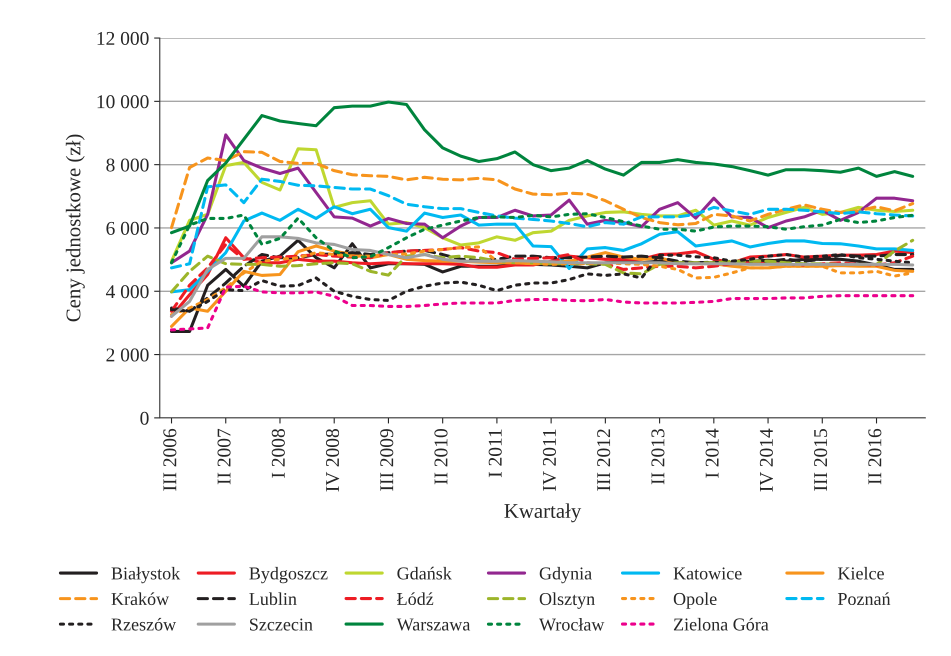 Image resolution: width=951 pixels, height=656 pixels. What do you see at coordinates (712, 453) in the screenshot?
I see `x-tick-label: I 2014` at bounding box center [712, 453].